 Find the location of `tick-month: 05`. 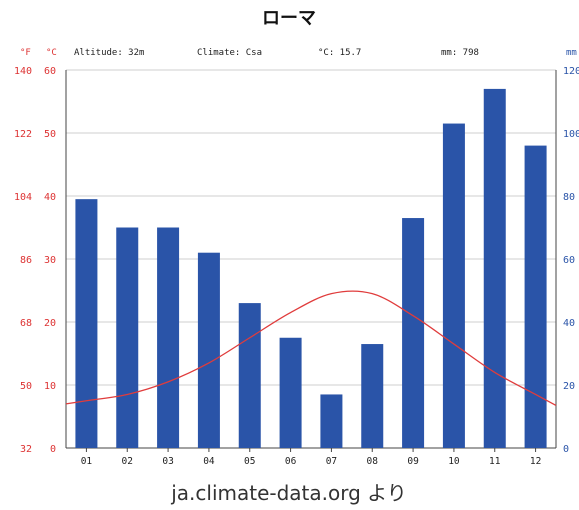

tick-month: 05 is located at coordinates (249, 461).